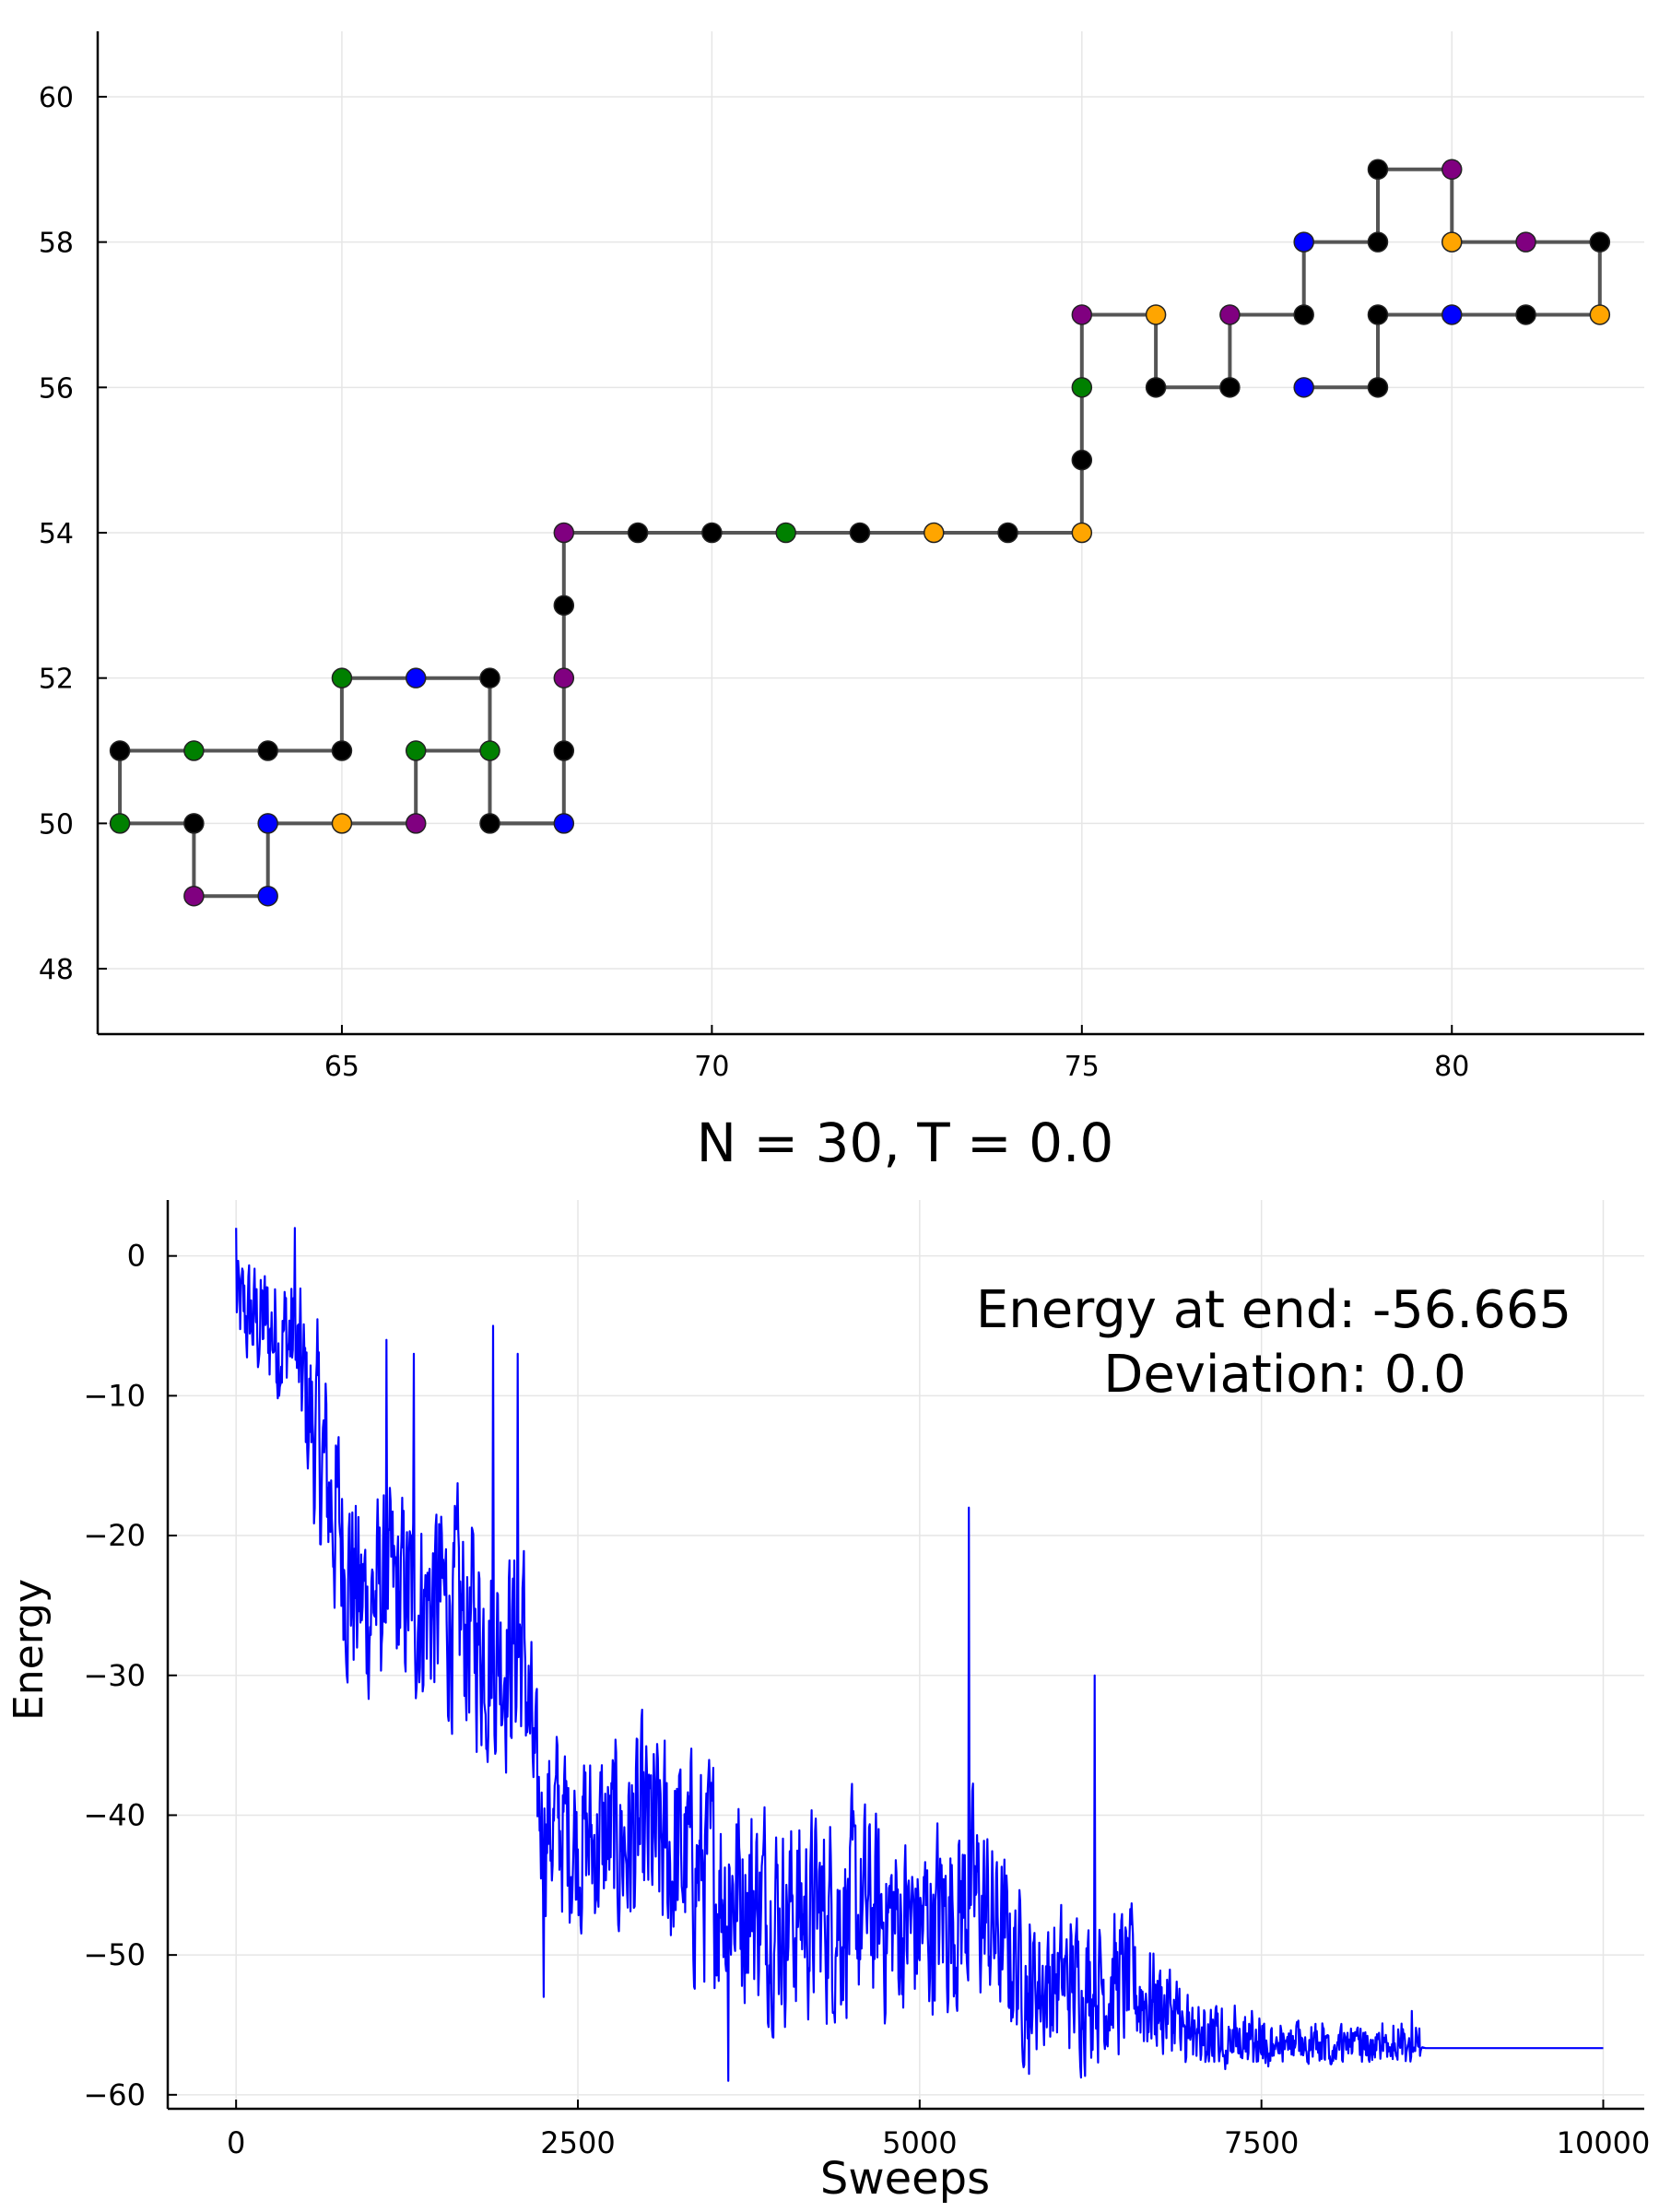 The height and width of the screenshot is (2212, 1659). I want to click on y-tick-label: 0, so click(136, 1256).